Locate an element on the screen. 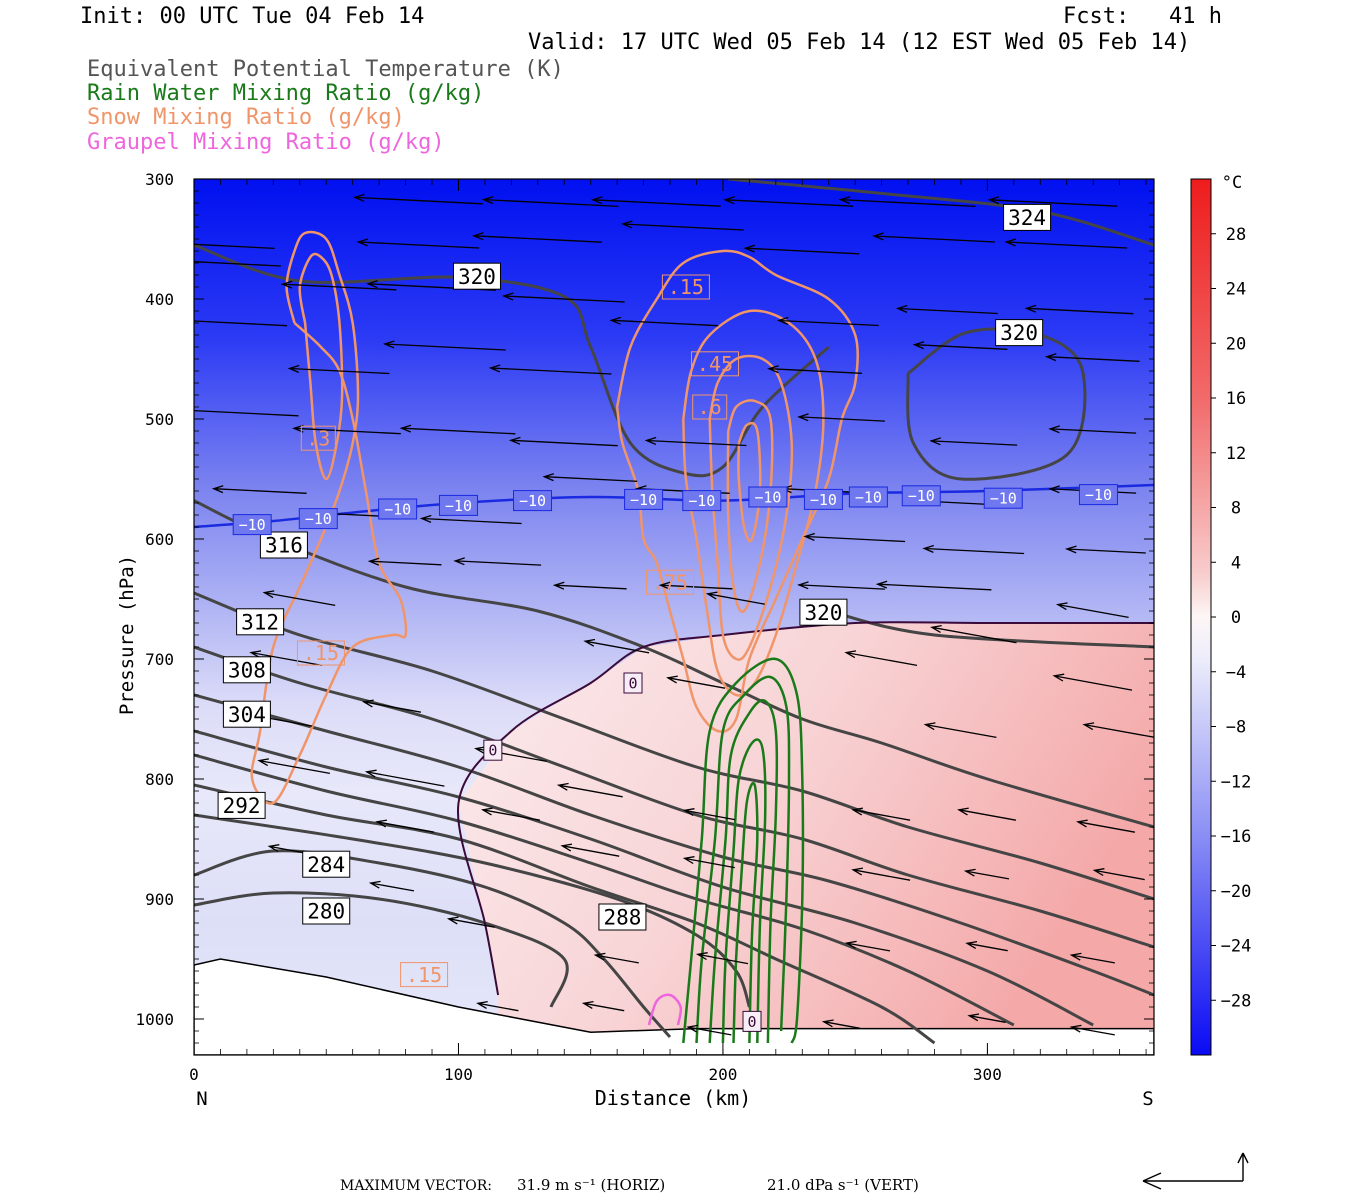  colorbar-label: −8 is located at coordinates (1236, 728).